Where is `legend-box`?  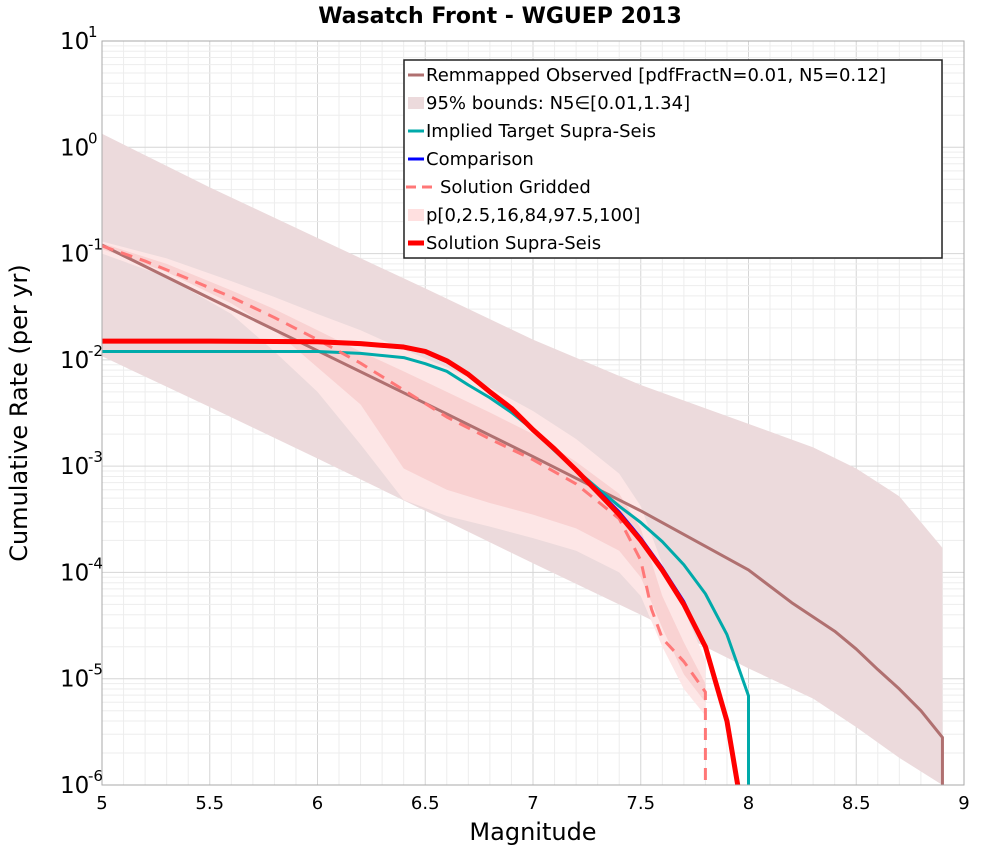 legend-box is located at coordinates (673, 159).